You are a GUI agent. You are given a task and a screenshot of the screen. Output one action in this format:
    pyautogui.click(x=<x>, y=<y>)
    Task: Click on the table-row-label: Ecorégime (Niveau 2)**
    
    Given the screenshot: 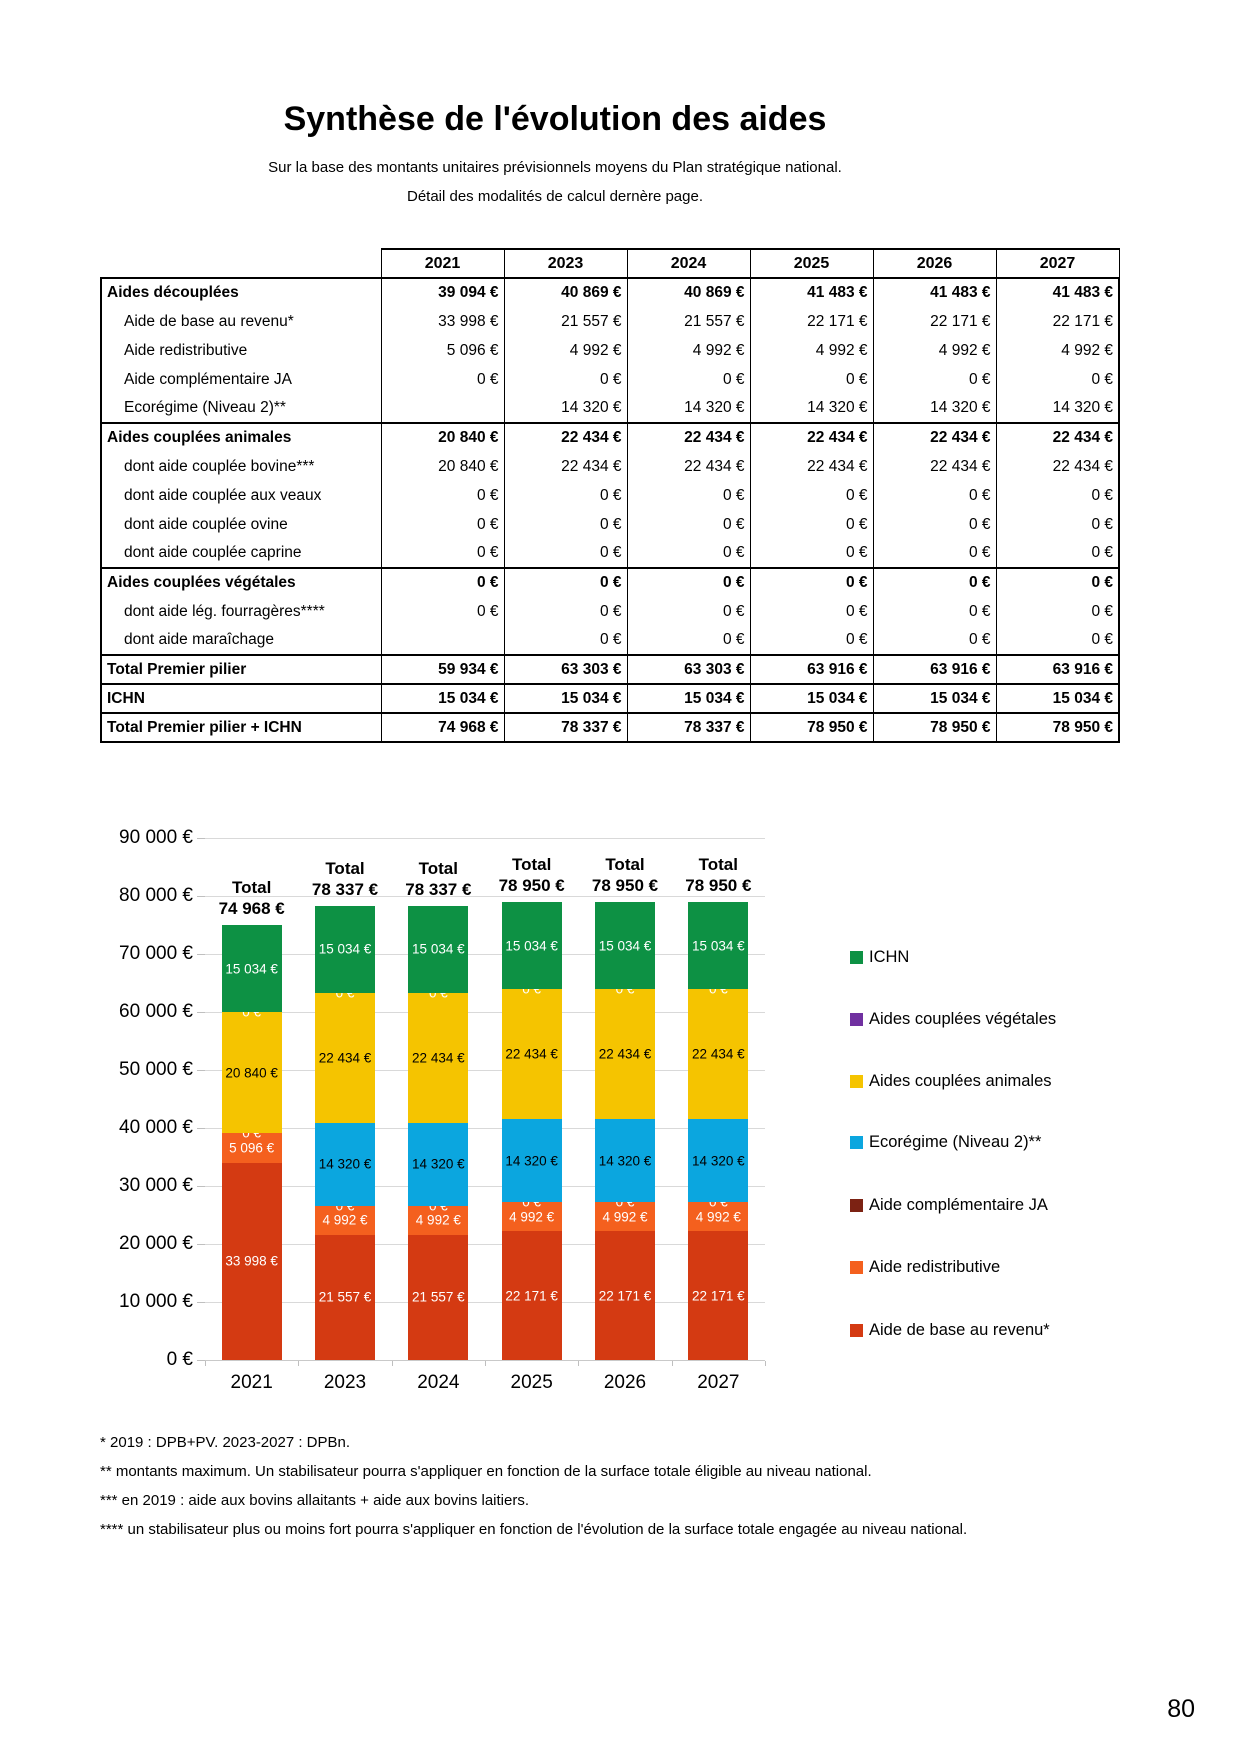 What is the action you would take?
    pyautogui.click(x=241, y=408)
    